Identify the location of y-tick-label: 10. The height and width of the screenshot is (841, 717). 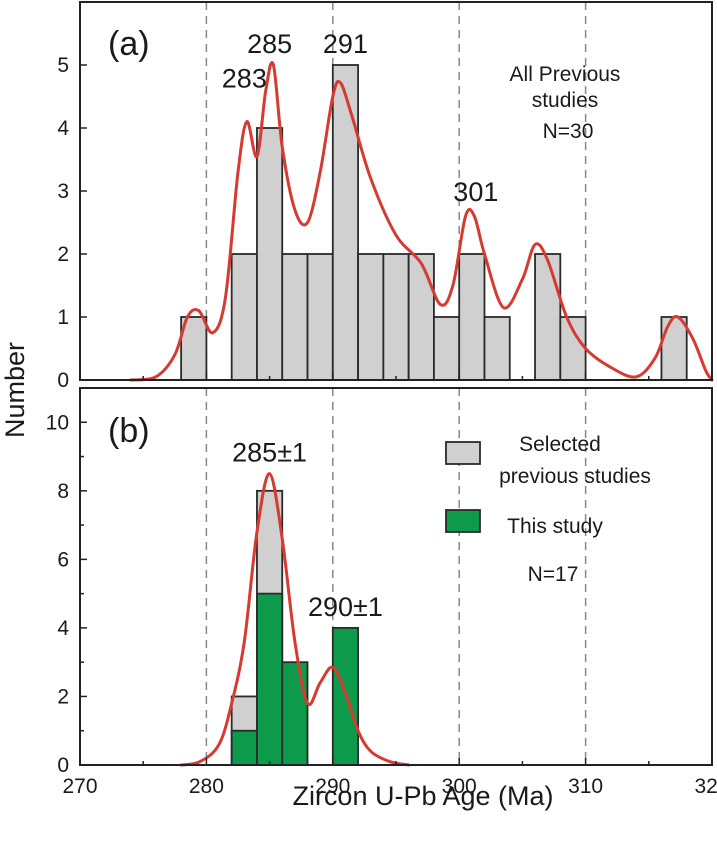
(57, 422).